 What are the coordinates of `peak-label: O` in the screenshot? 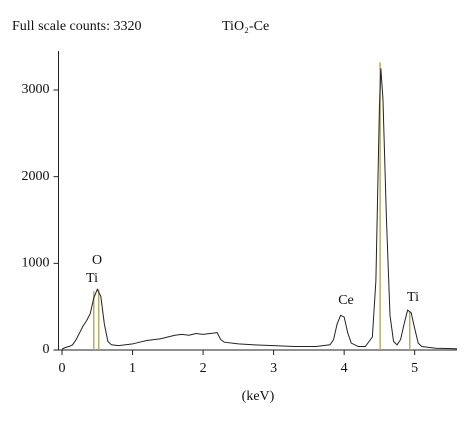 It's located at (97, 260).